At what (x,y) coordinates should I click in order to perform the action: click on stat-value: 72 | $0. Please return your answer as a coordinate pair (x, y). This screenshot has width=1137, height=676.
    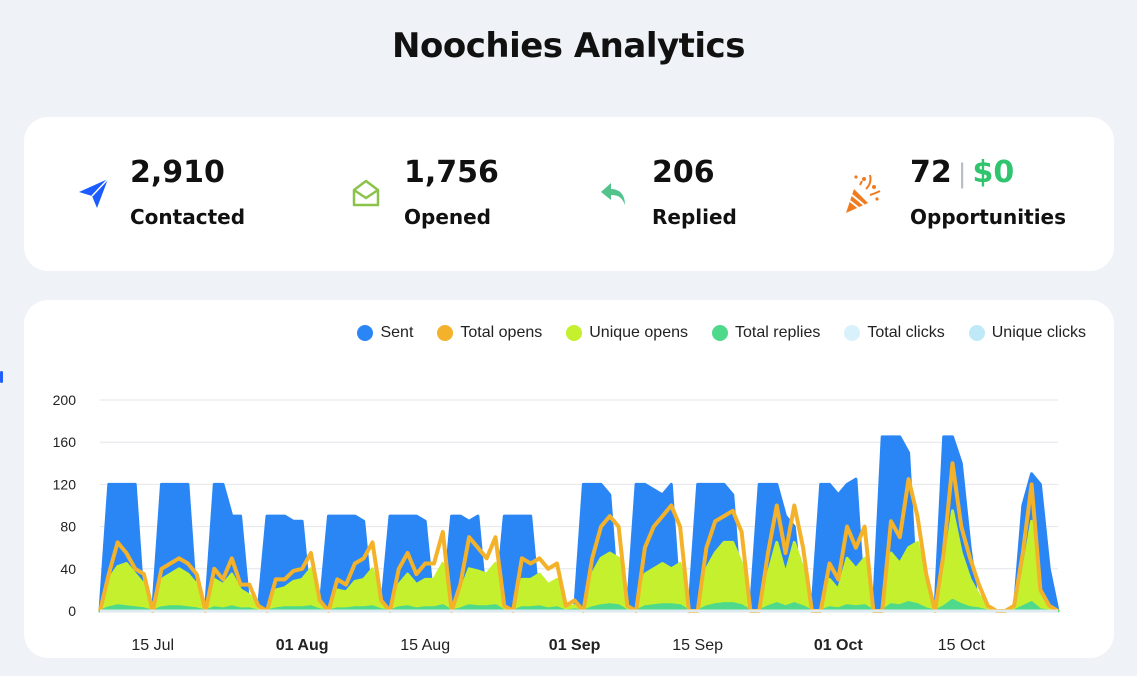
    Looking at the image, I should click on (962, 172).